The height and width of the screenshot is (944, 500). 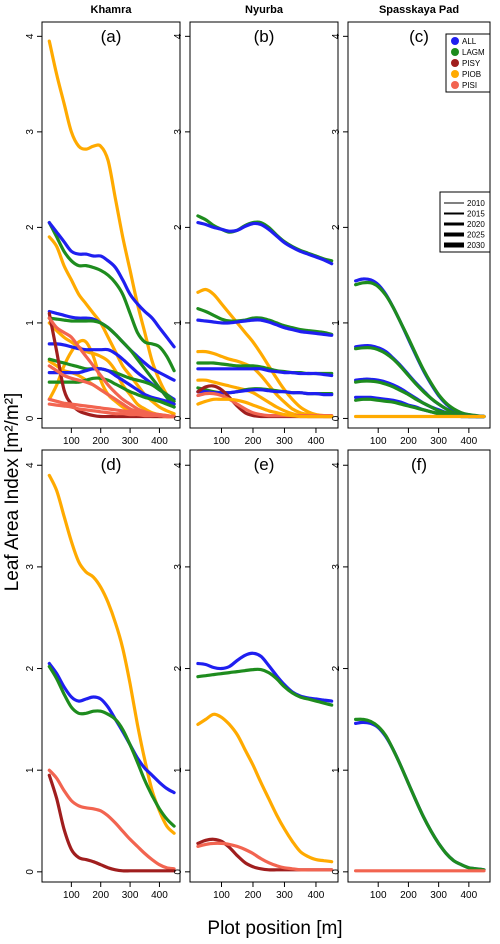 What do you see at coordinates (476, 224) in the screenshot?
I see `legend-label: 2020` at bounding box center [476, 224].